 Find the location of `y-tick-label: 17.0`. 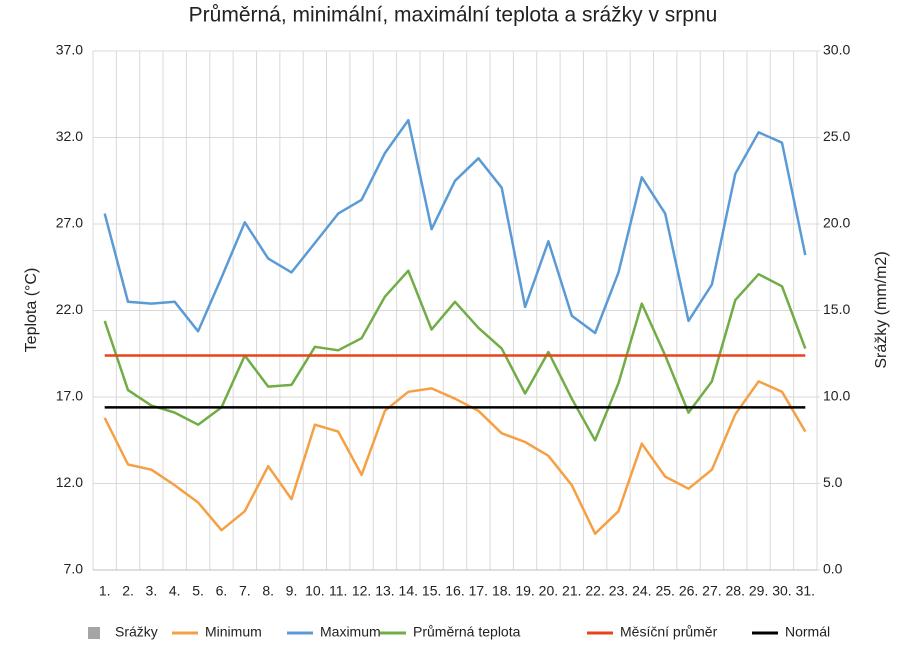

y-tick-label: 17.0 is located at coordinates (69, 396).